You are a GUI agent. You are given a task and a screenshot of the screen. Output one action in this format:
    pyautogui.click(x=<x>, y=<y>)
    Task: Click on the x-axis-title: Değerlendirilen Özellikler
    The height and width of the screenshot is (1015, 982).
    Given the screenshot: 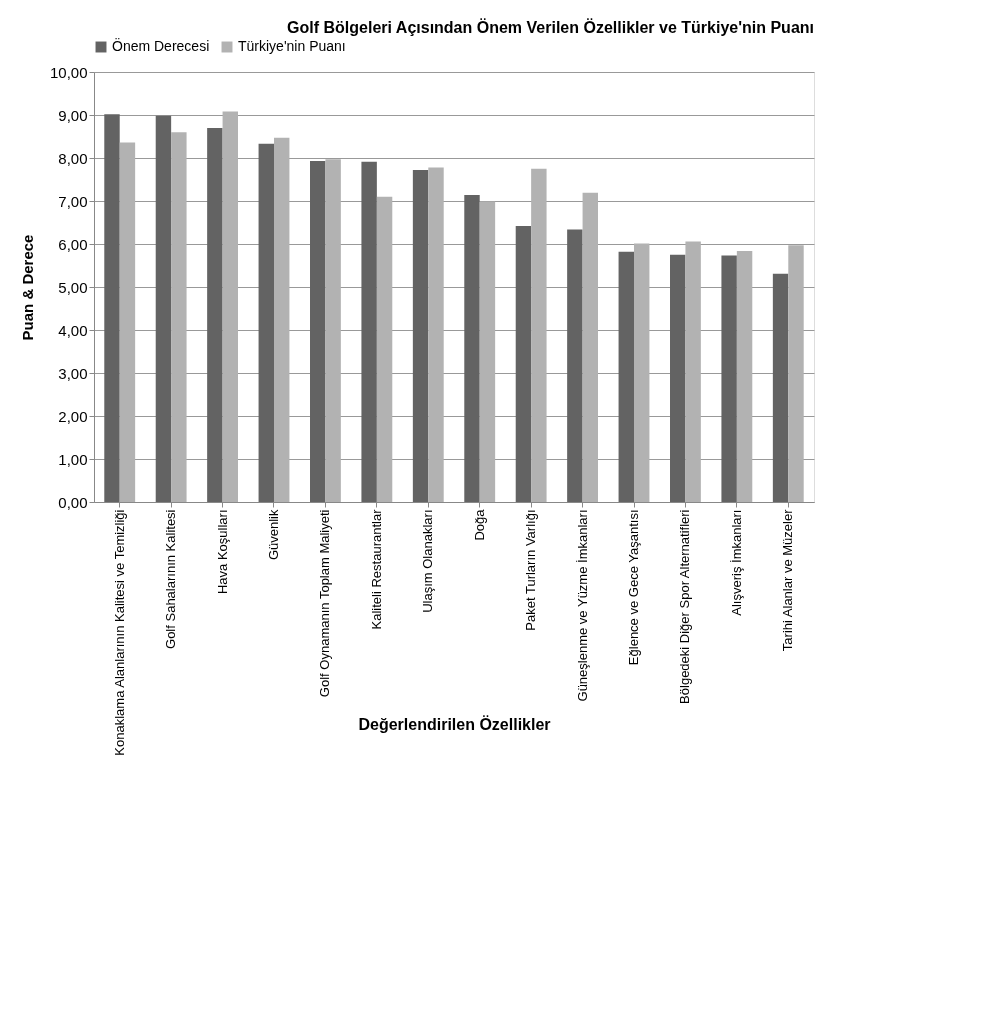 What is the action you would take?
    pyautogui.click(x=454, y=723)
    